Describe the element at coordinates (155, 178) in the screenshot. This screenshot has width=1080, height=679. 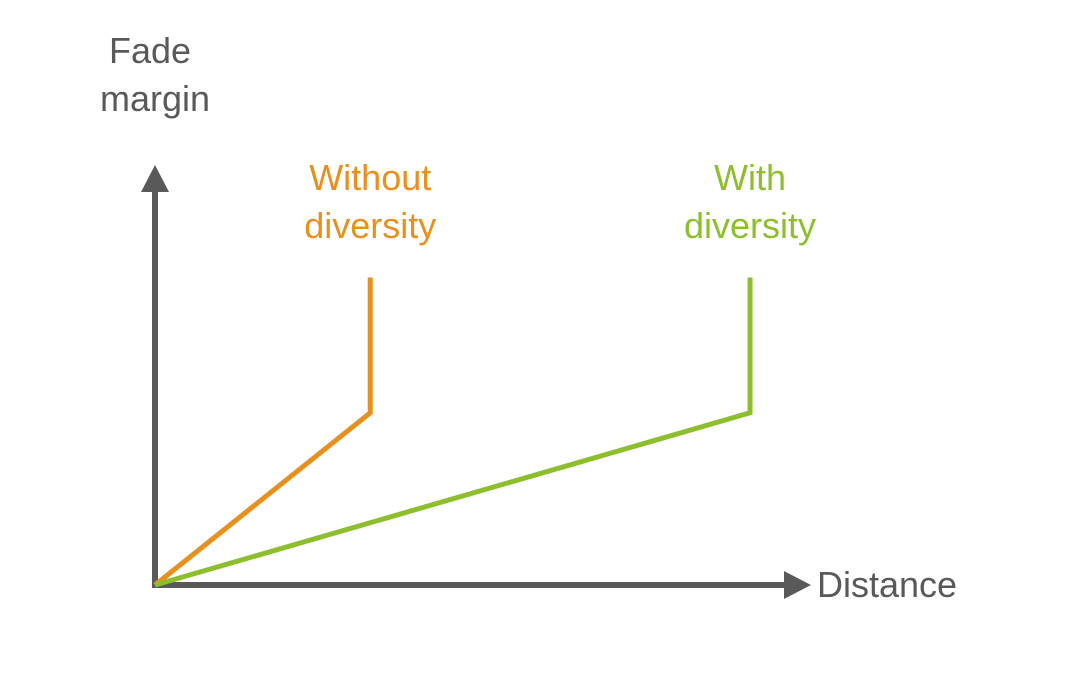
I see `y-axis-arrowhead` at that location.